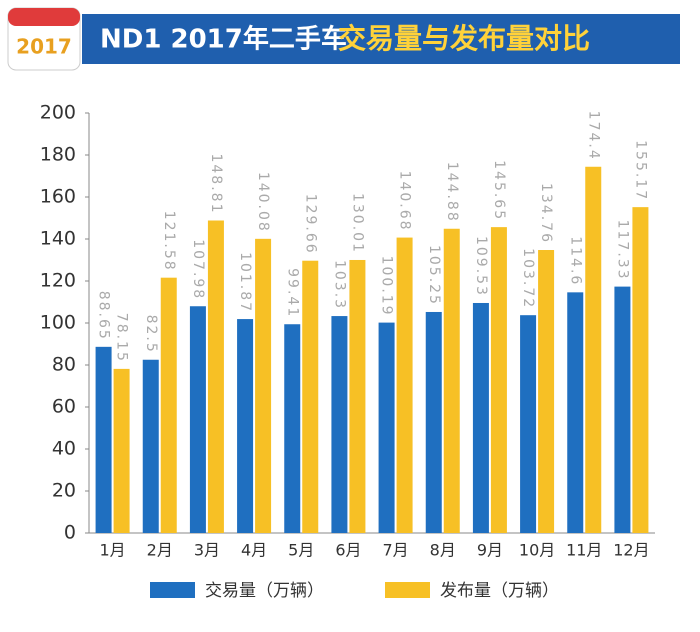 The height and width of the screenshot is (632, 700). I want to click on legend-label: 发布量（万辆）, so click(499, 591).